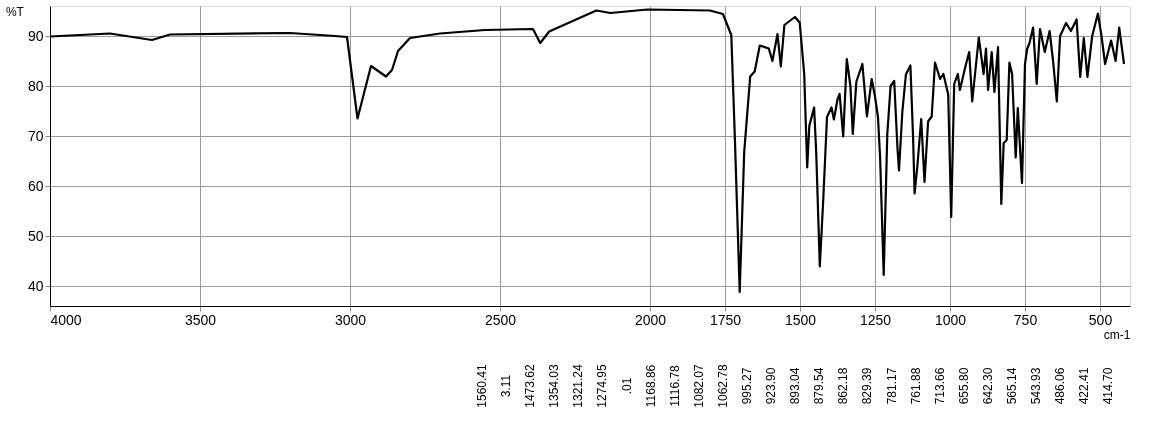 This screenshot has height=446, width=1172. What do you see at coordinates (1084, 386) in the screenshot?
I see `text: 422.41` at bounding box center [1084, 386].